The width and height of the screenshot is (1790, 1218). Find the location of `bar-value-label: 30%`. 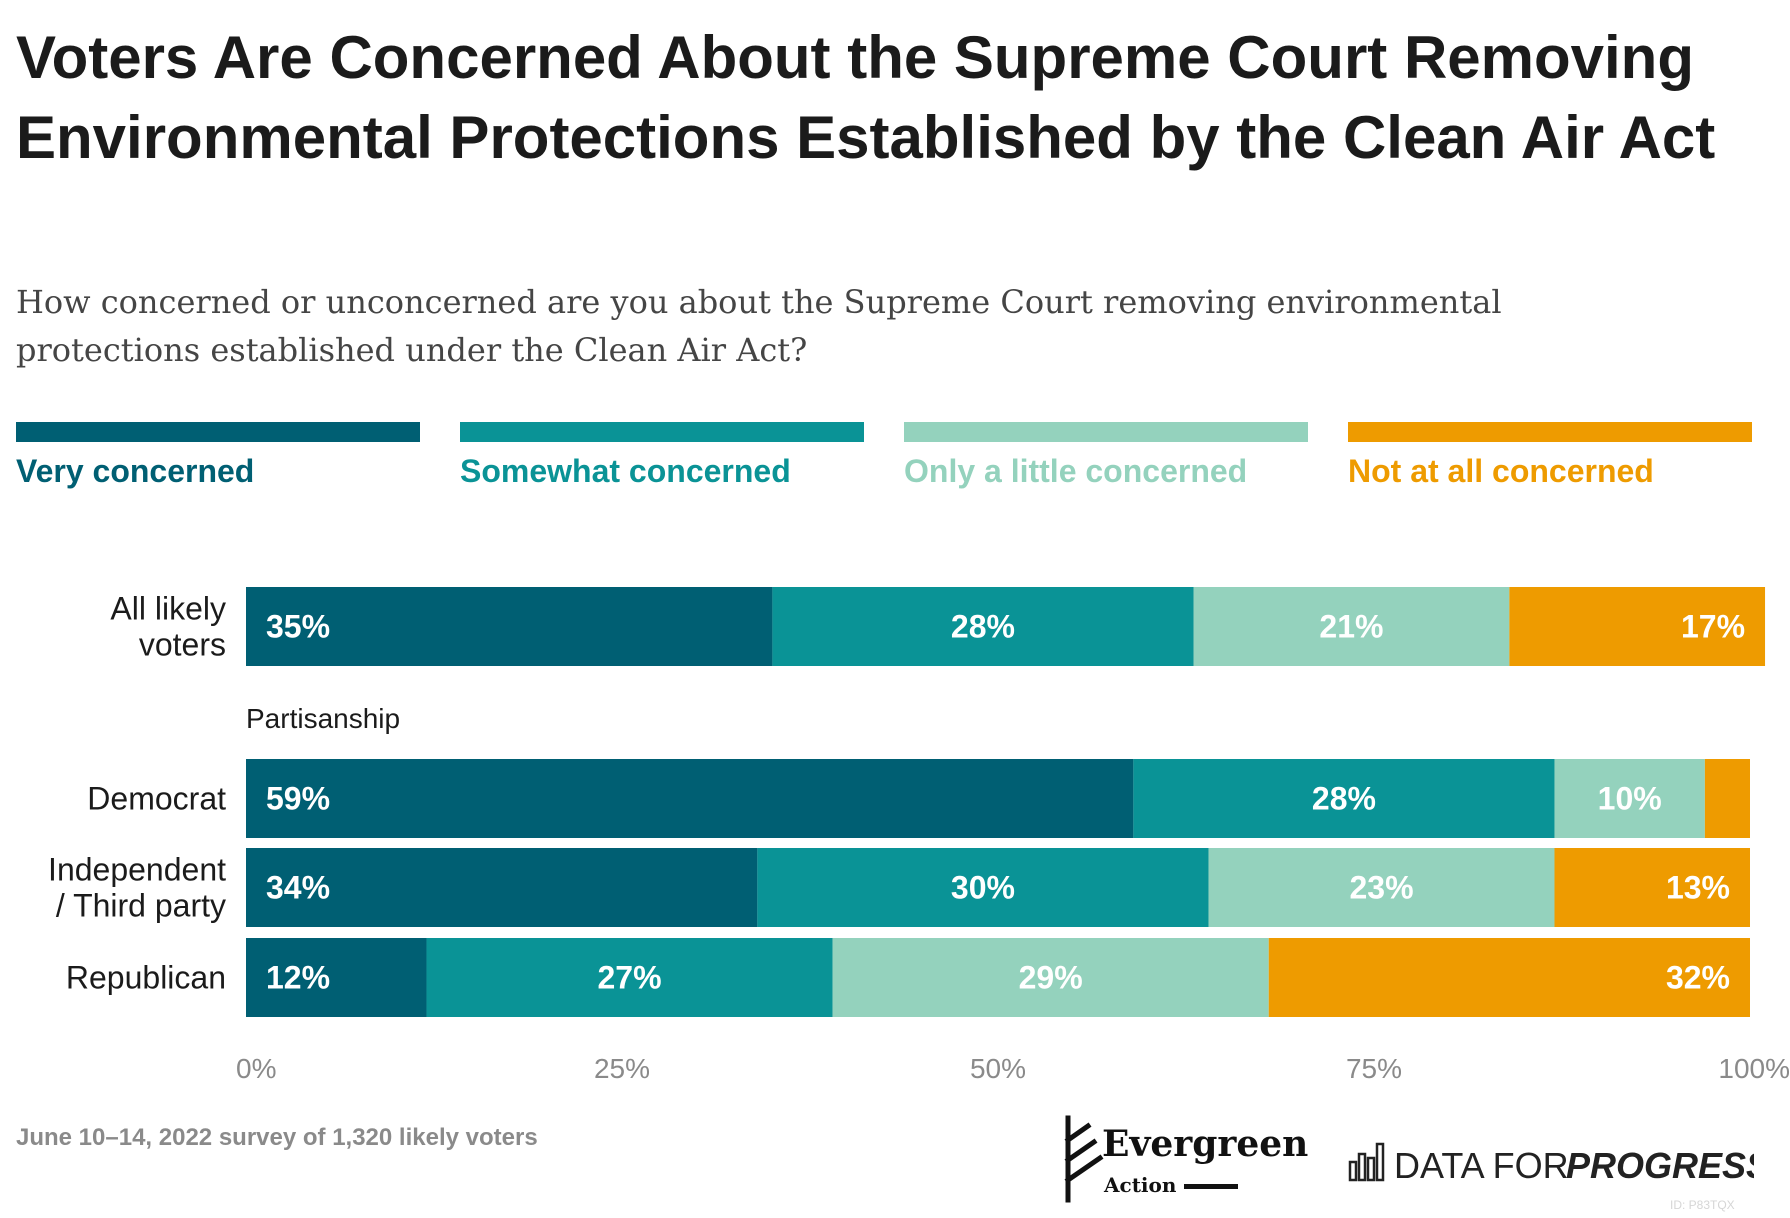

bar-value-label: 30% is located at coordinates (983, 888).